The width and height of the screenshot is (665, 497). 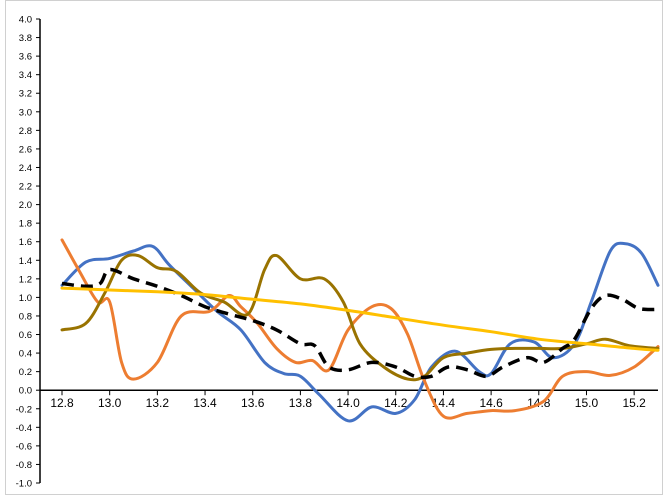 I want to click on y-tick-label: 2.8, so click(x=25, y=131).